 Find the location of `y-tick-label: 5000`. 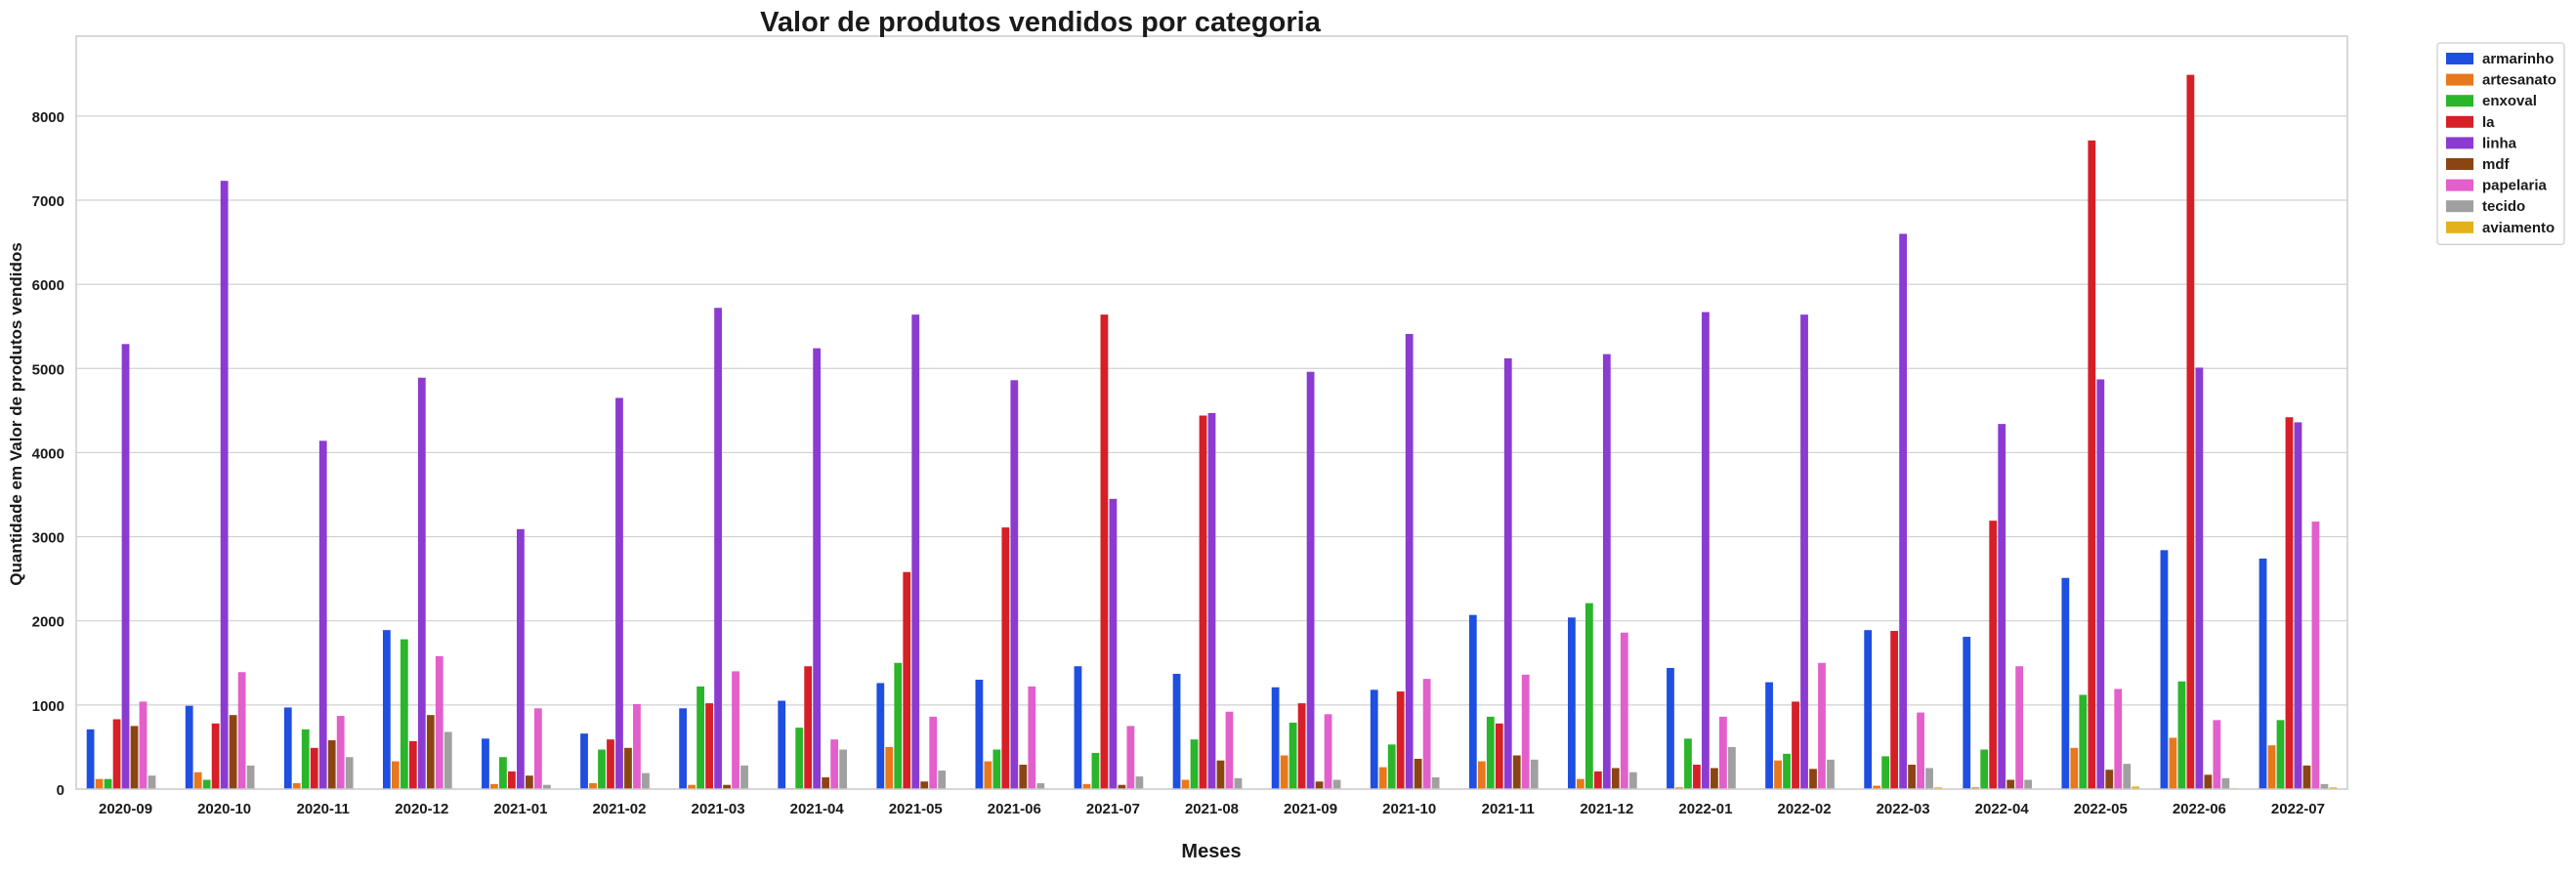

y-tick-label: 5000 is located at coordinates (48, 369).